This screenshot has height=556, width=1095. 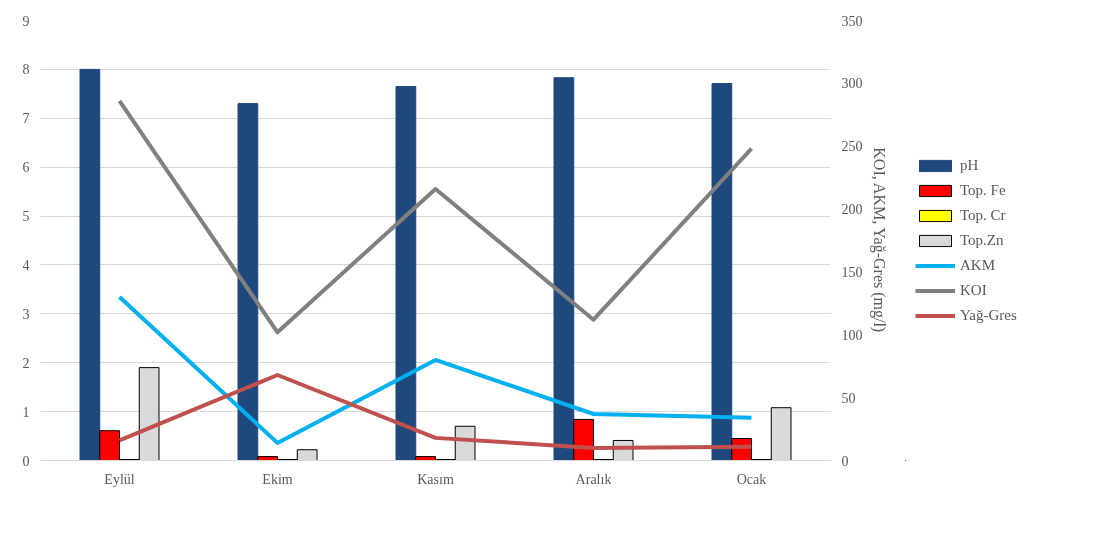 I want to click on y-tick-label: 2, so click(x=26, y=363).